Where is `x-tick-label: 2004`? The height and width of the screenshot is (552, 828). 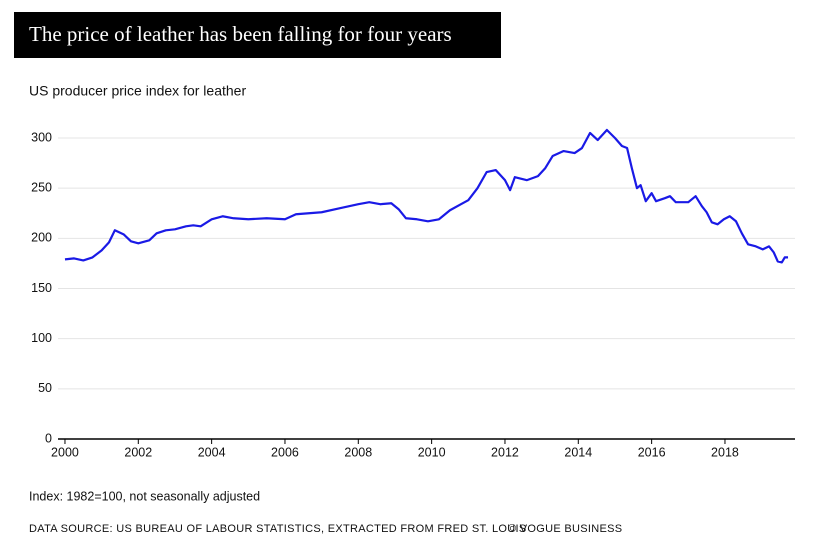
x-tick-label: 2004 is located at coordinates (212, 452).